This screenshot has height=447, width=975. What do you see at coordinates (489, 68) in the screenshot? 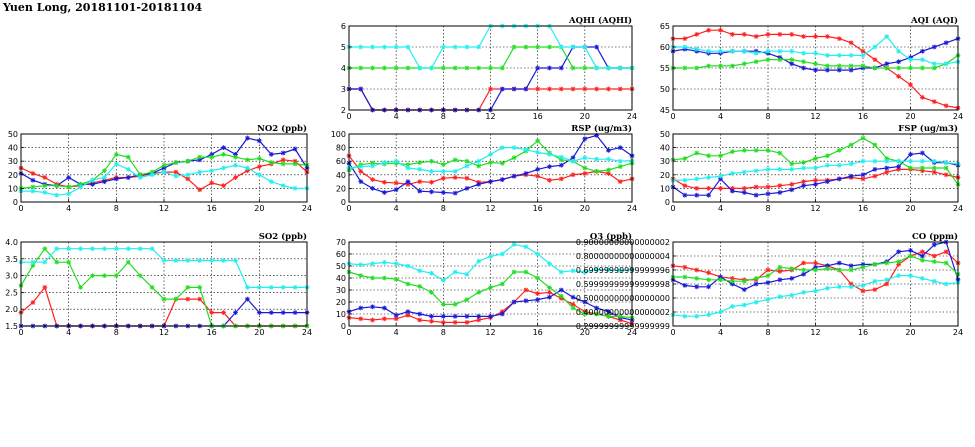
I see `chart-aqhi: 0 4 8 12 16 20 24 2 3 4 5 6 AQHI (AQHI)` at bounding box center [489, 68].